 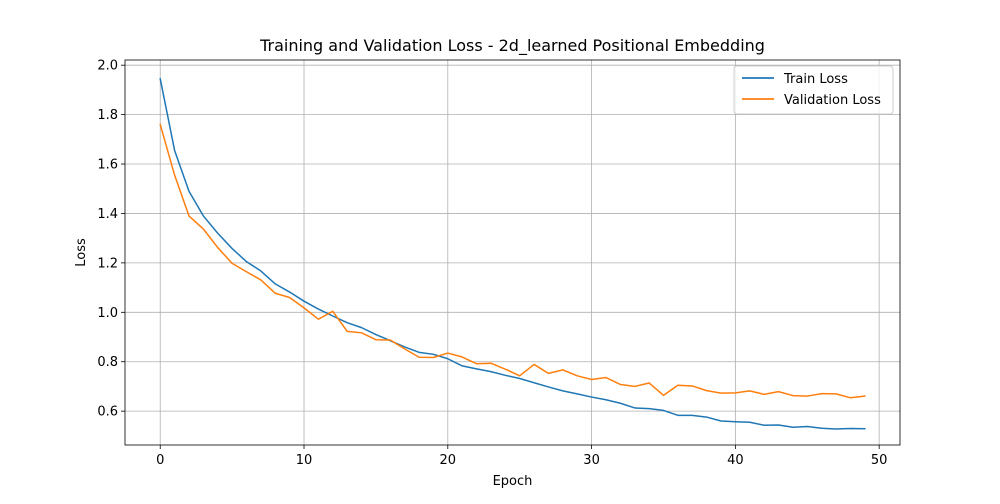 What do you see at coordinates (813, 90) in the screenshot?
I see `legend: Train Loss Validation Loss` at bounding box center [813, 90].